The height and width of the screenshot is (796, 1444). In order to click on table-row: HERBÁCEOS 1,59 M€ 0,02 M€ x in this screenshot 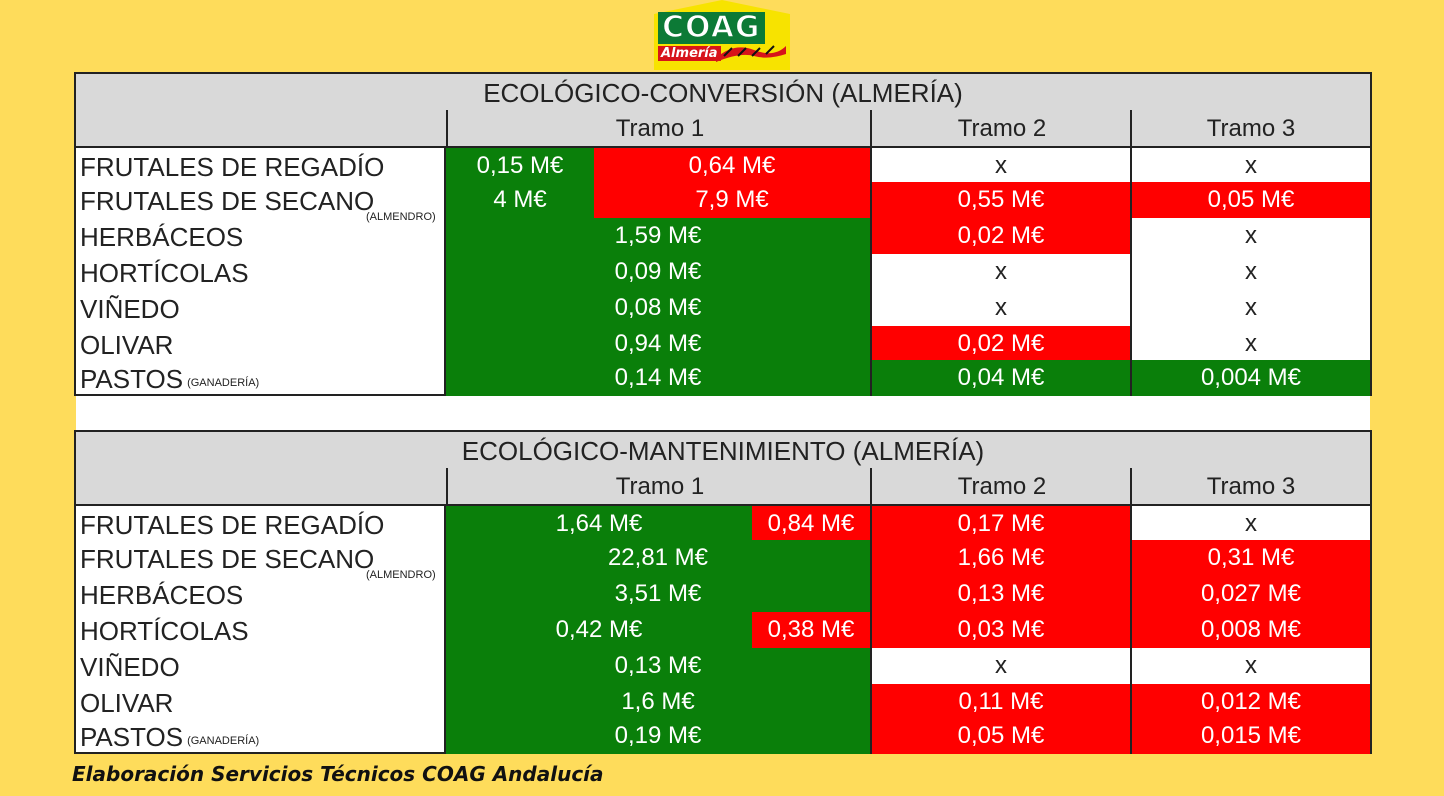, I will do `click(723, 236)`.